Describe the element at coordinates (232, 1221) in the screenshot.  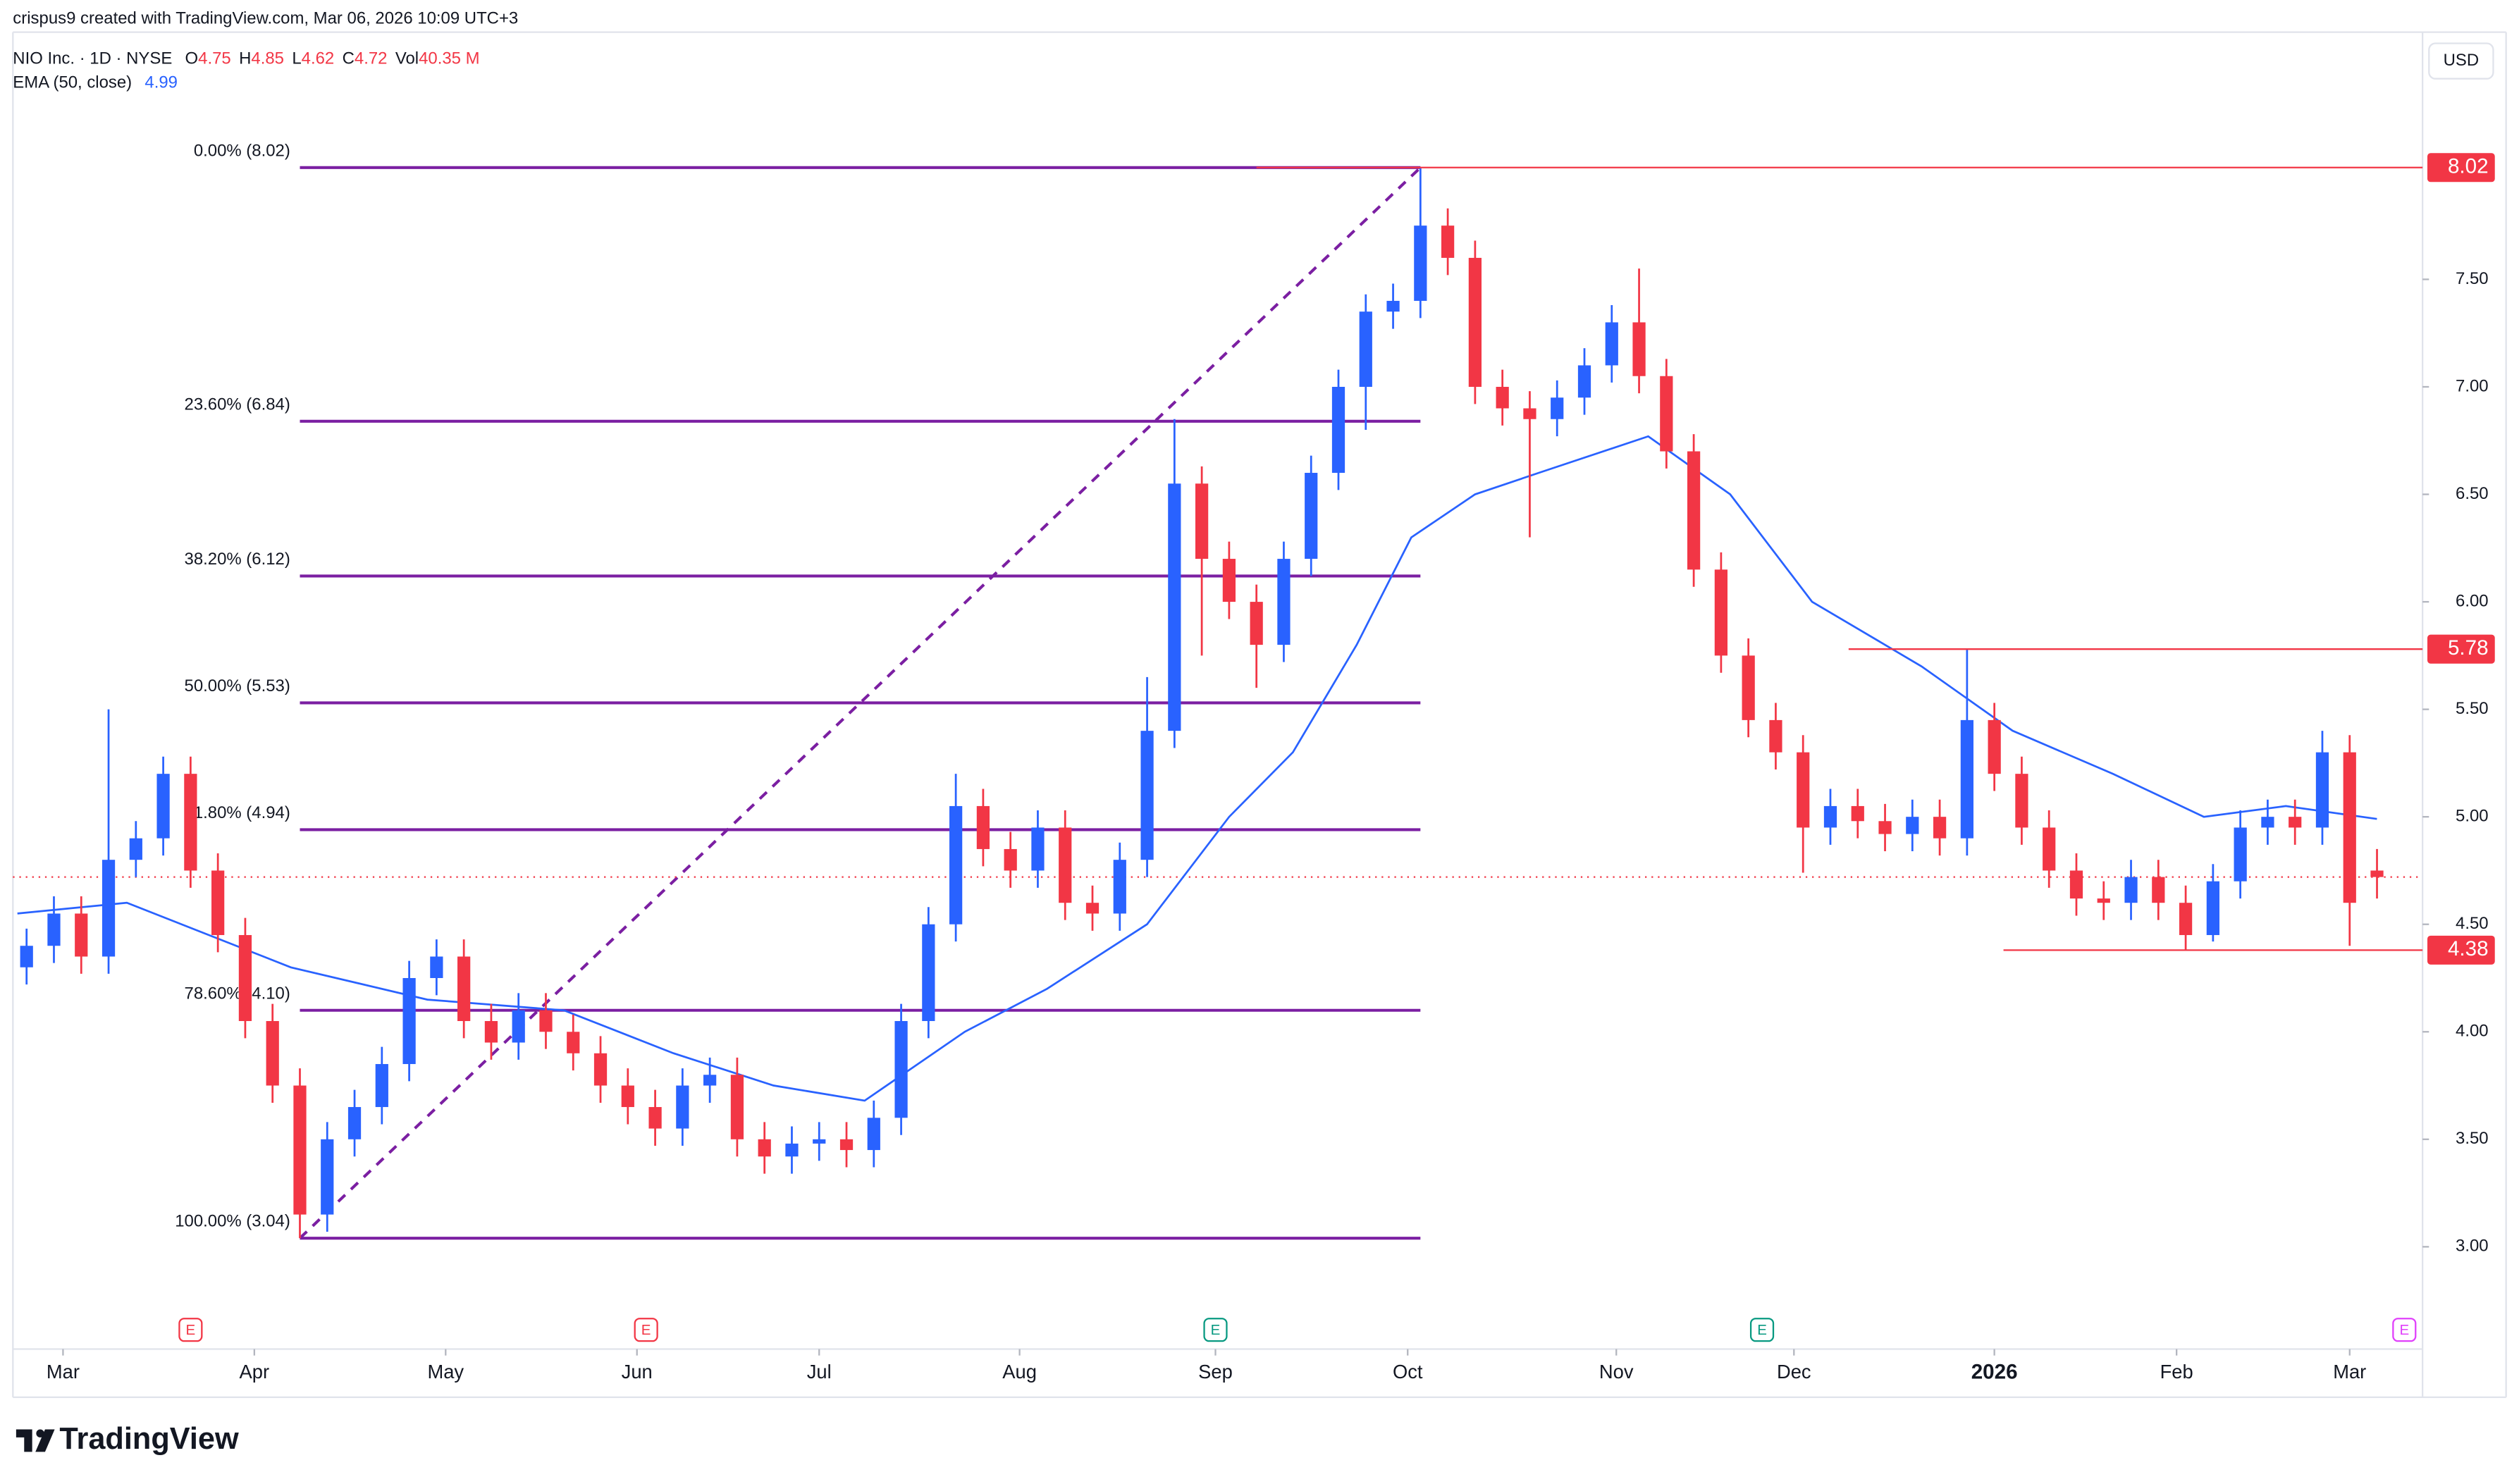
I see `fib-label: 100.00% (3.04)` at that location.